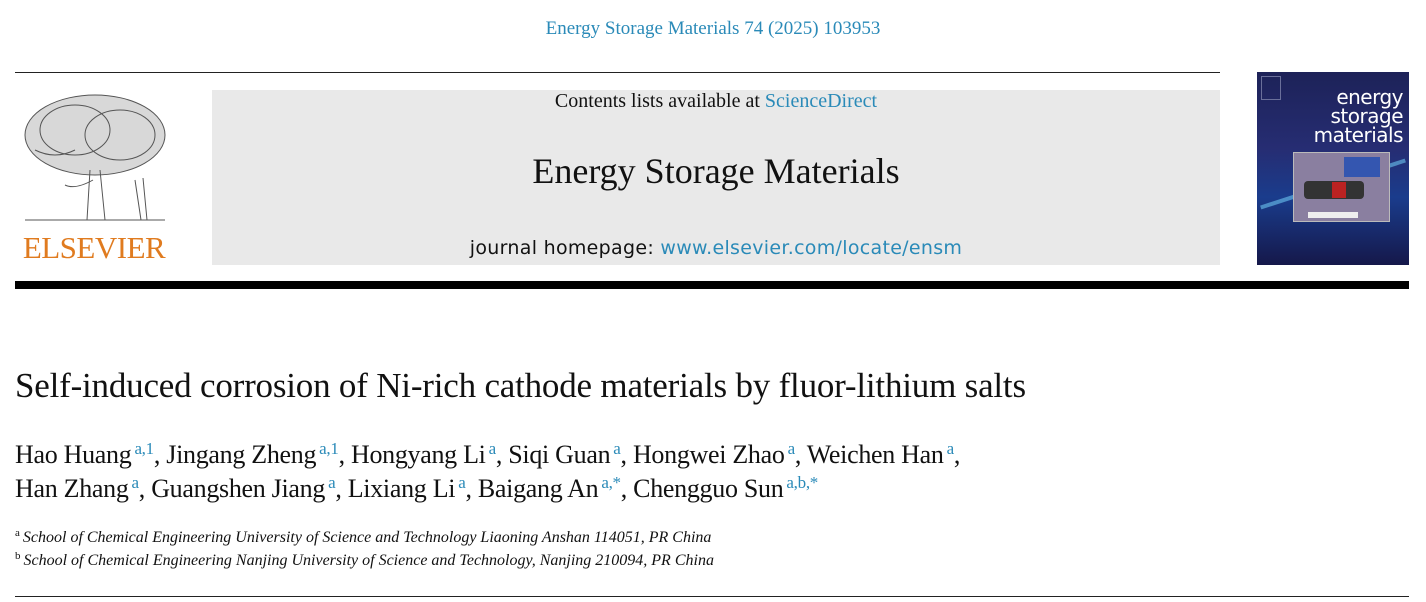 The height and width of the screenshot is (602, 1426). I want to click on author: Baigang An a,*, so click(549, 488).